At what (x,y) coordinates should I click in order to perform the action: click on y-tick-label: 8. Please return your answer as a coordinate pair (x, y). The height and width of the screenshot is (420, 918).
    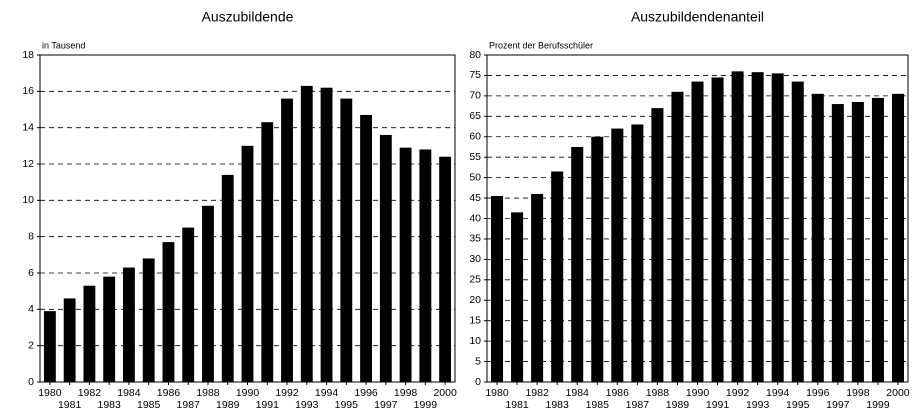
    Looking at the image, I should click on (31, 236).